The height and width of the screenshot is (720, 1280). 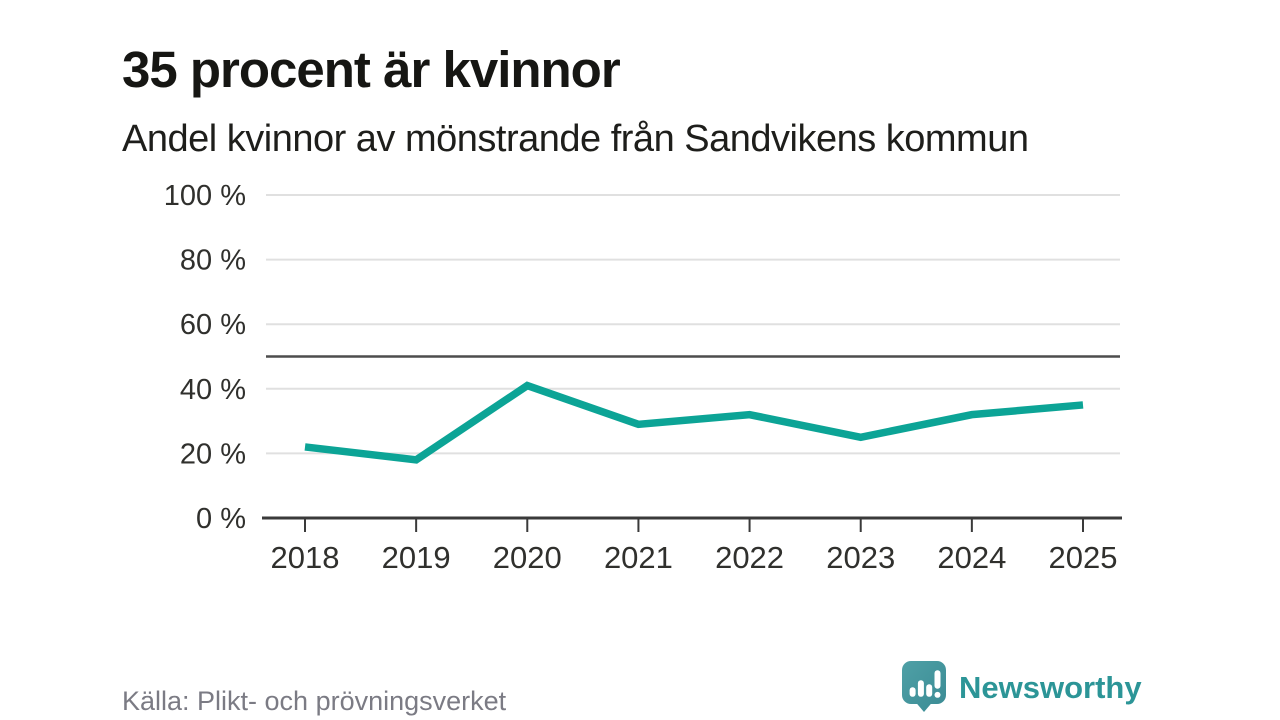 What do you see at coordinates (305, 557) in the screenshot?
I see `x-tick-label: 2018` at bounding box center [305, 557].